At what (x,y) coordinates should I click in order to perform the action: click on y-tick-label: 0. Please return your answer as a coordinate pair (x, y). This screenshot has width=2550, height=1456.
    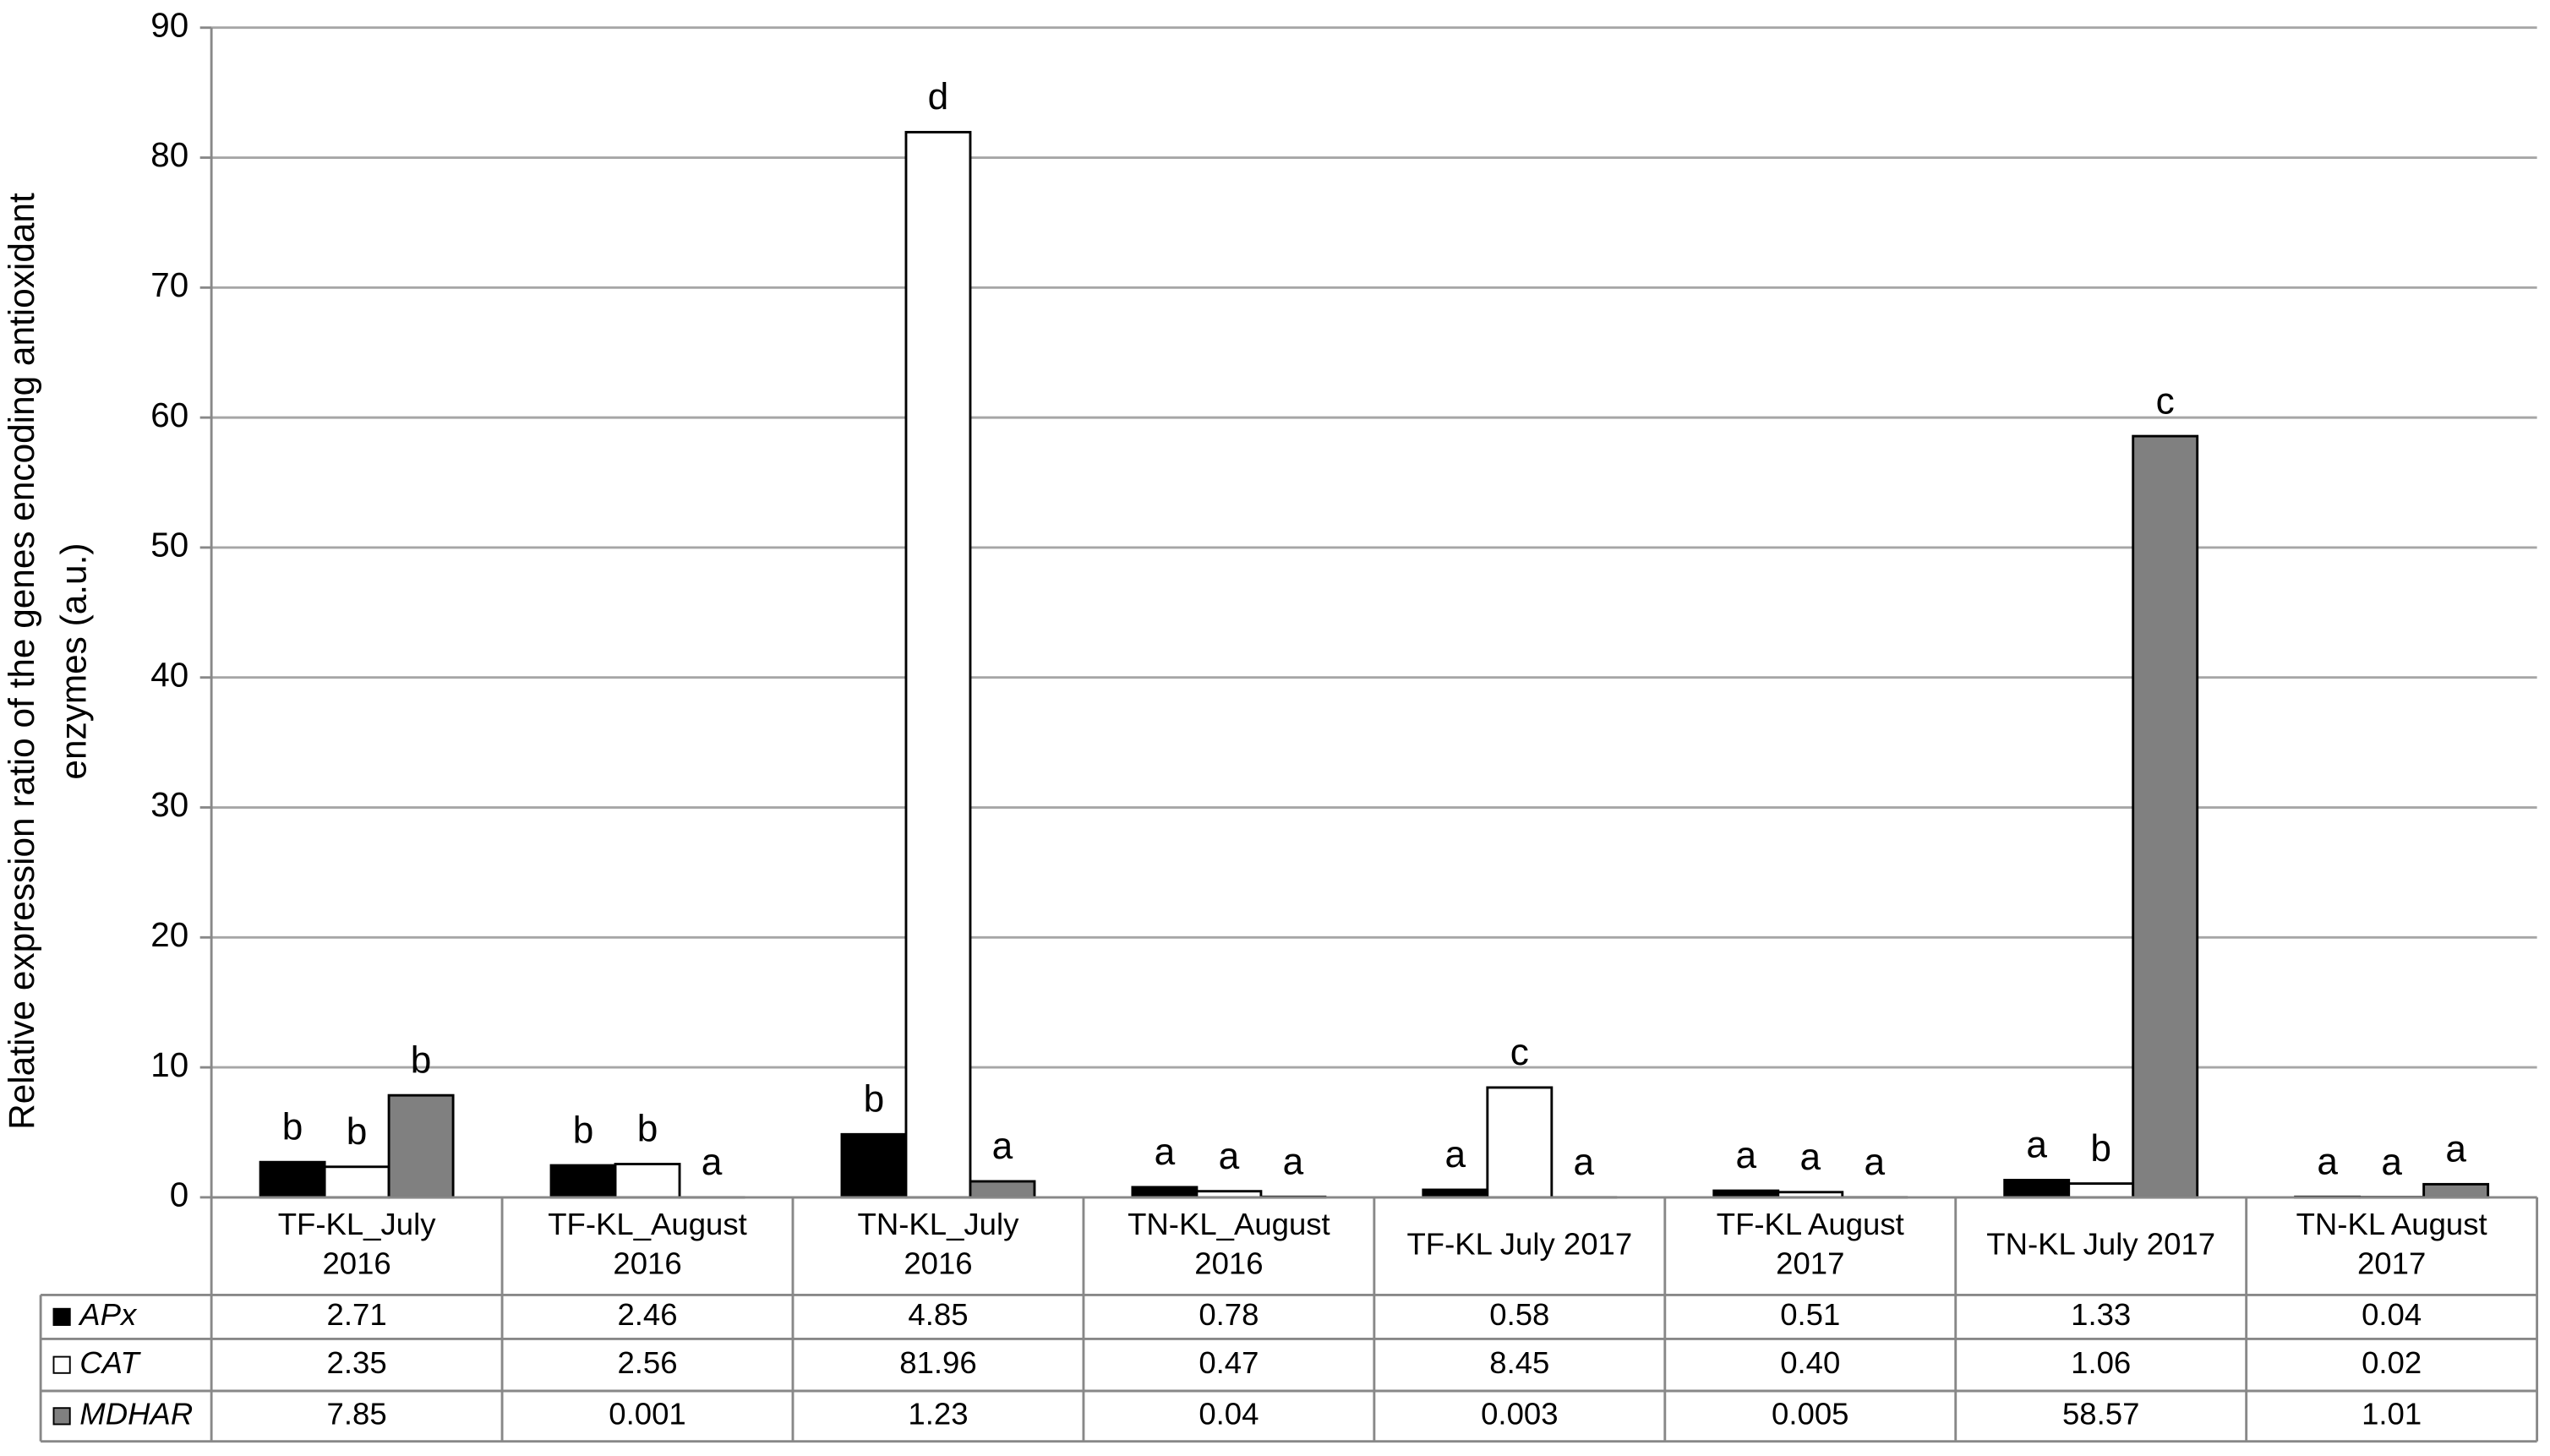
    Looking at the image, I should click on (179, 1194).